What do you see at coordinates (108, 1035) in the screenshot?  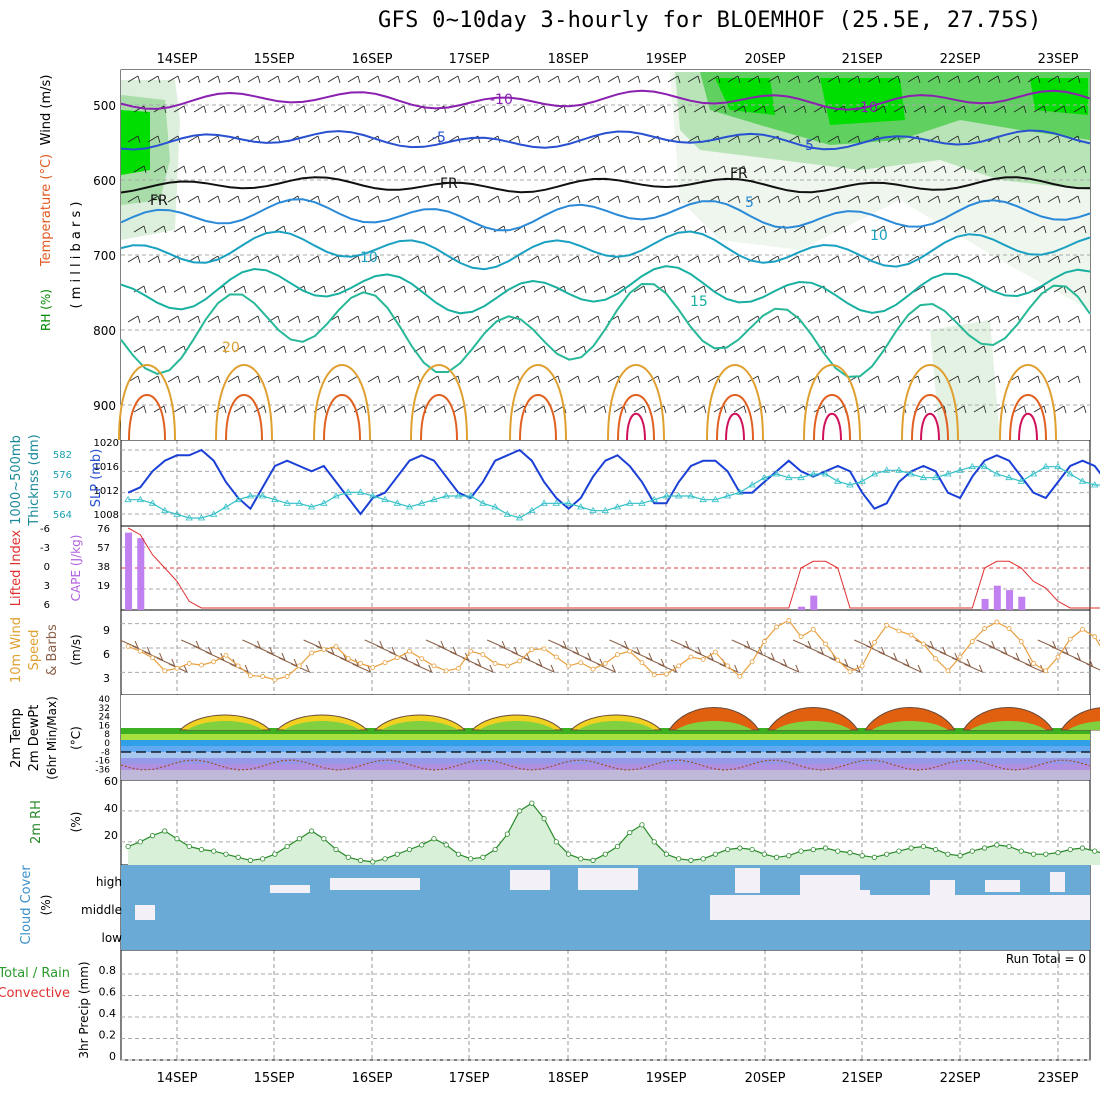 I see `precip-tick: 0.2` at bounding box center [108, 1035].